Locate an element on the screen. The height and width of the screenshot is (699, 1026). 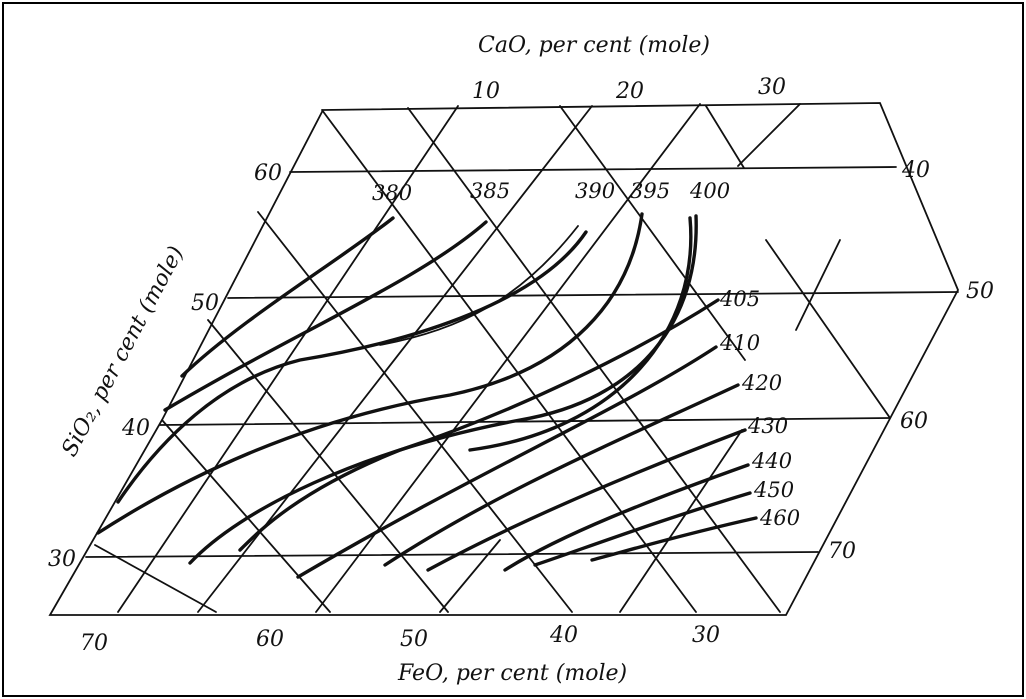
isotherm-label-395: 395 is located at coordinates (650, 191).